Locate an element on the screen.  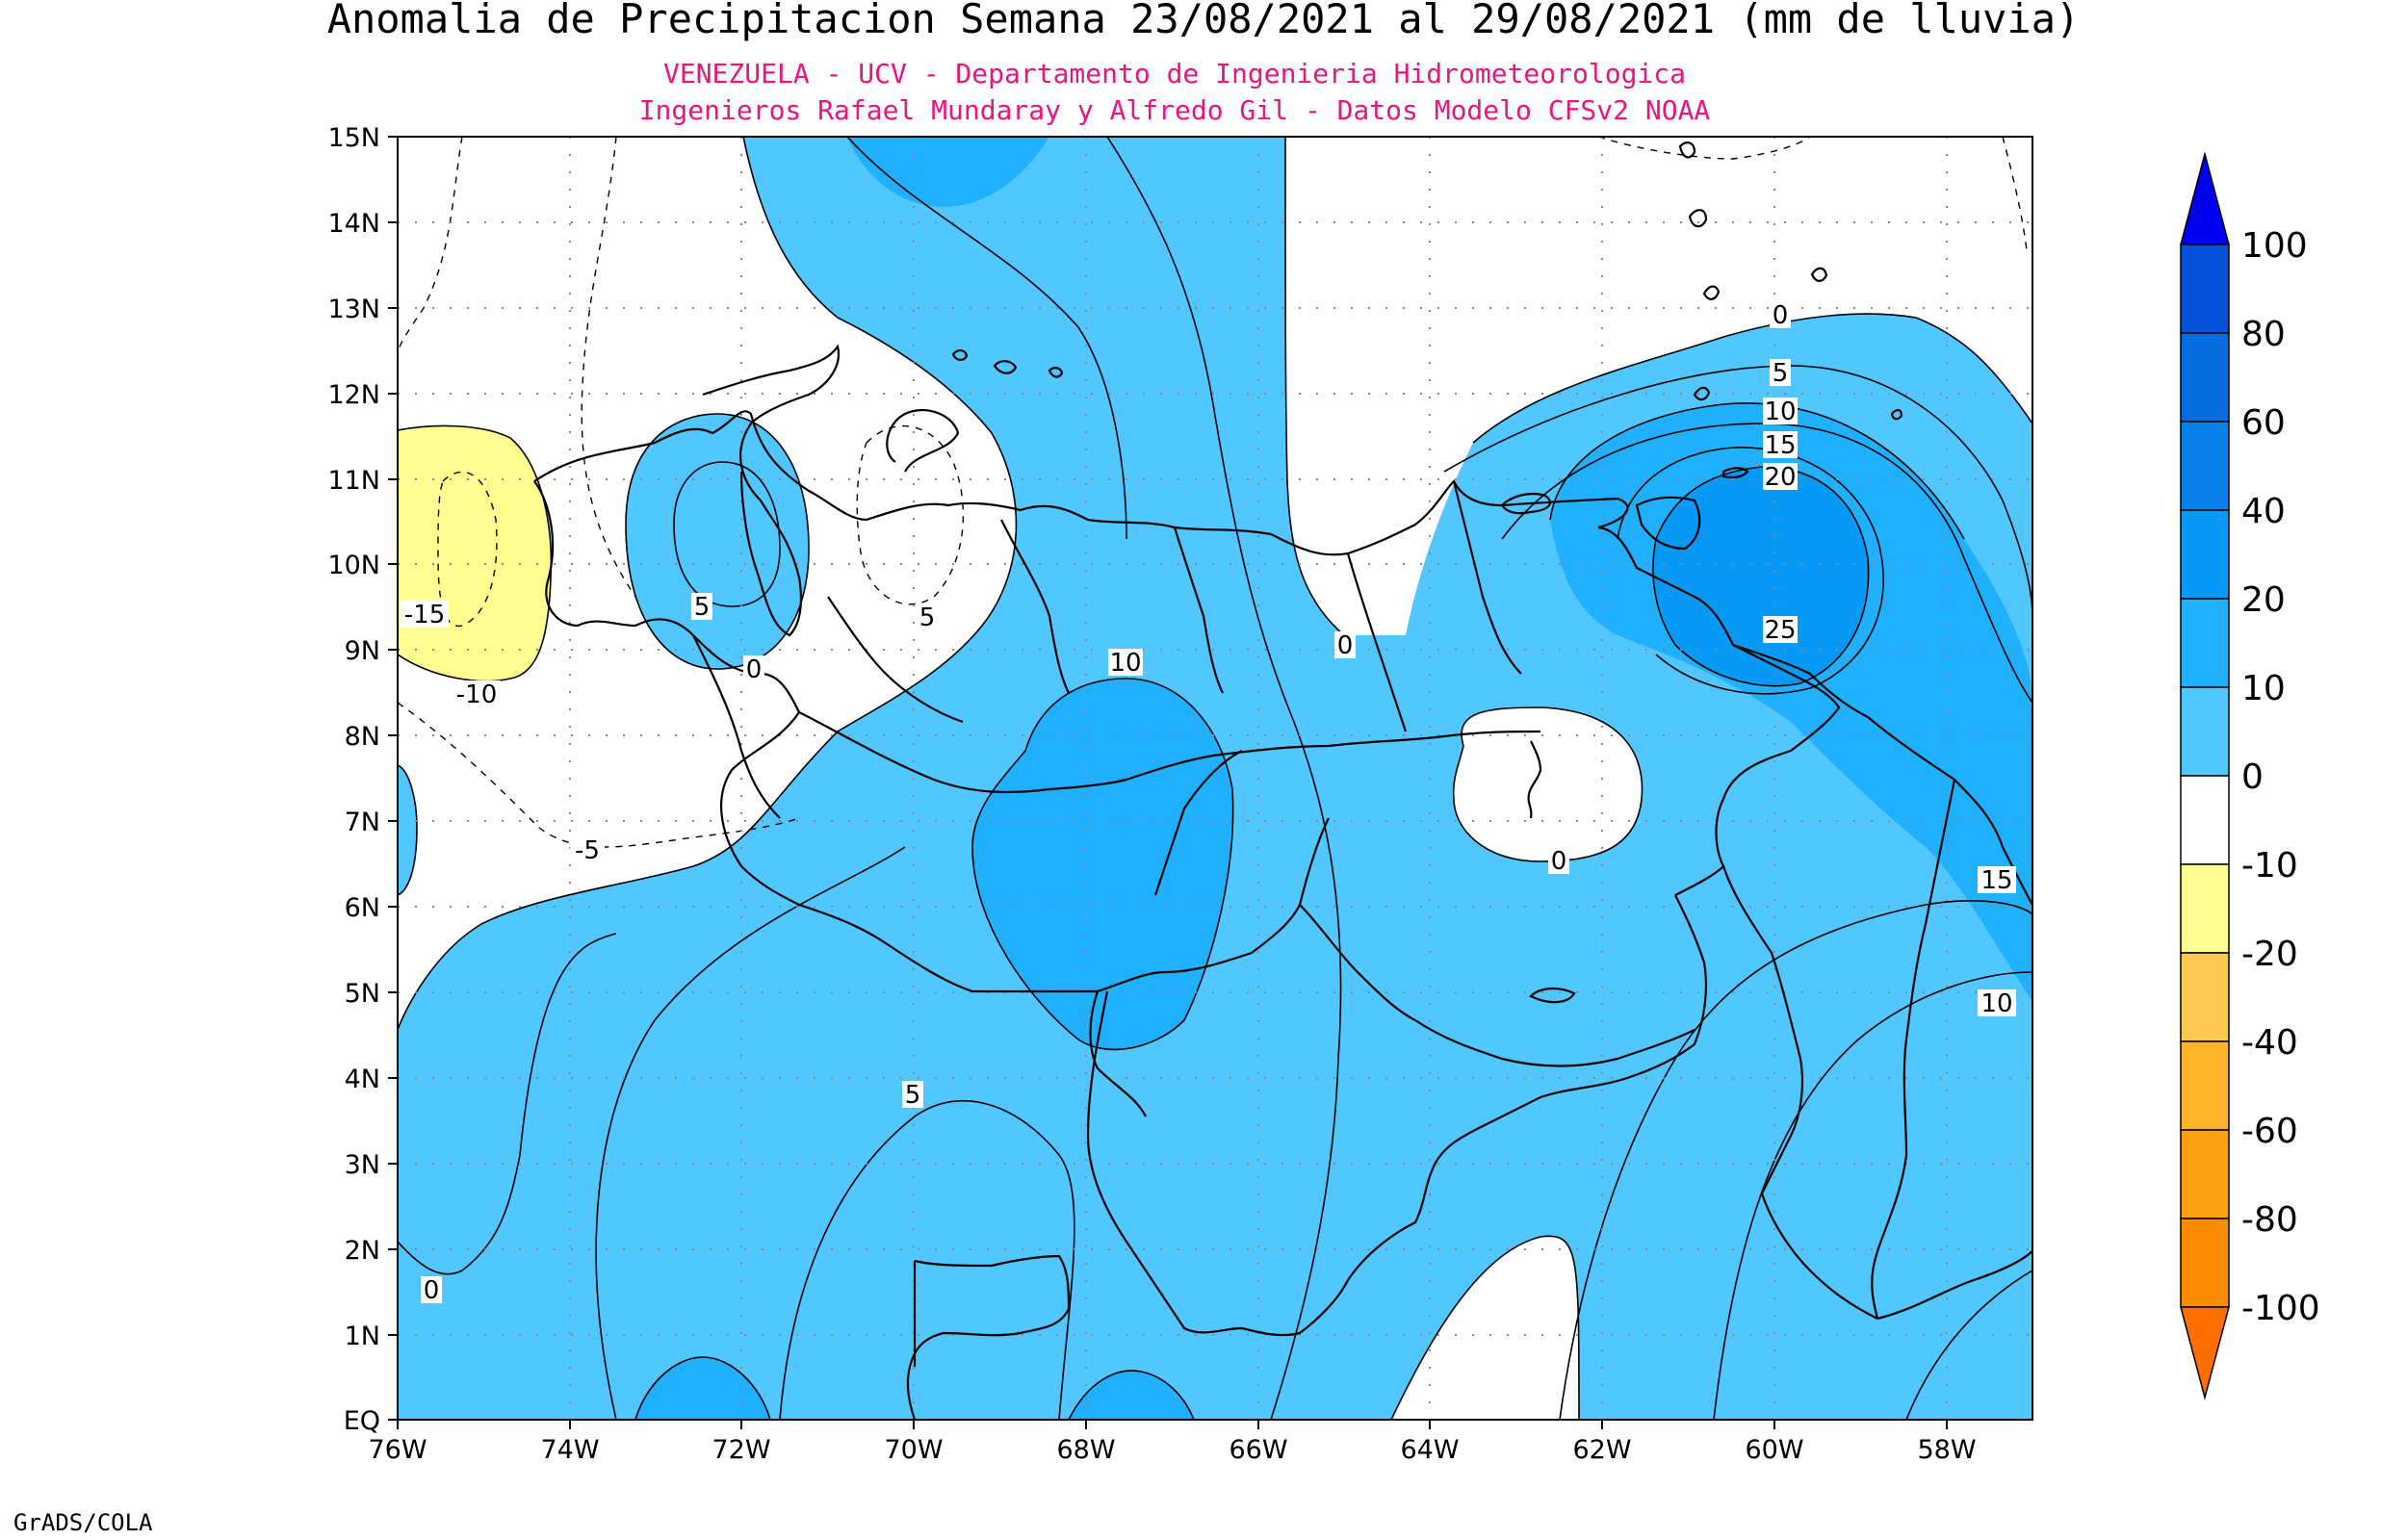
island-trinidad is located at coordinates (1668, 523).